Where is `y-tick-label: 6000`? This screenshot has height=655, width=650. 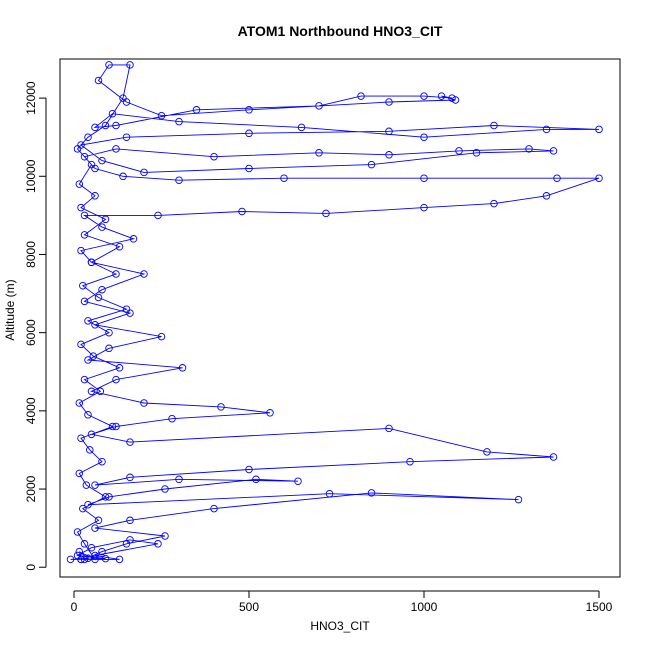 y-tick-label: 6000 is located at coordinates (31, 332).